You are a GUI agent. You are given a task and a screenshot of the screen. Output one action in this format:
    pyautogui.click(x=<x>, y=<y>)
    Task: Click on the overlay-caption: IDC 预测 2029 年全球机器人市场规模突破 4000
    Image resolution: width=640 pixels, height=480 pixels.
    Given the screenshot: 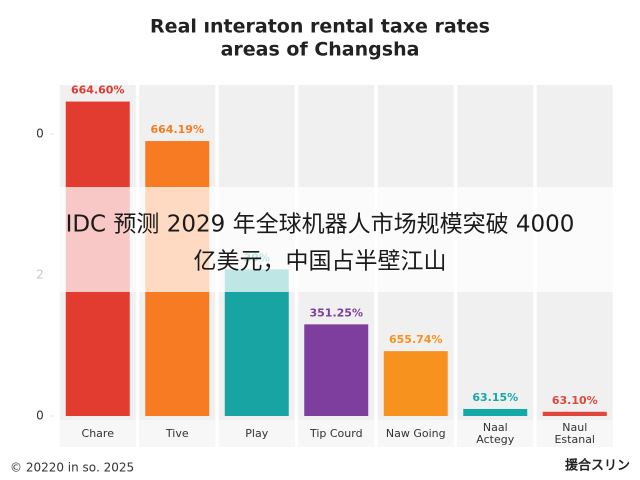 What is the action you would take?
    pyautogui.click(x=320, y=225)
    